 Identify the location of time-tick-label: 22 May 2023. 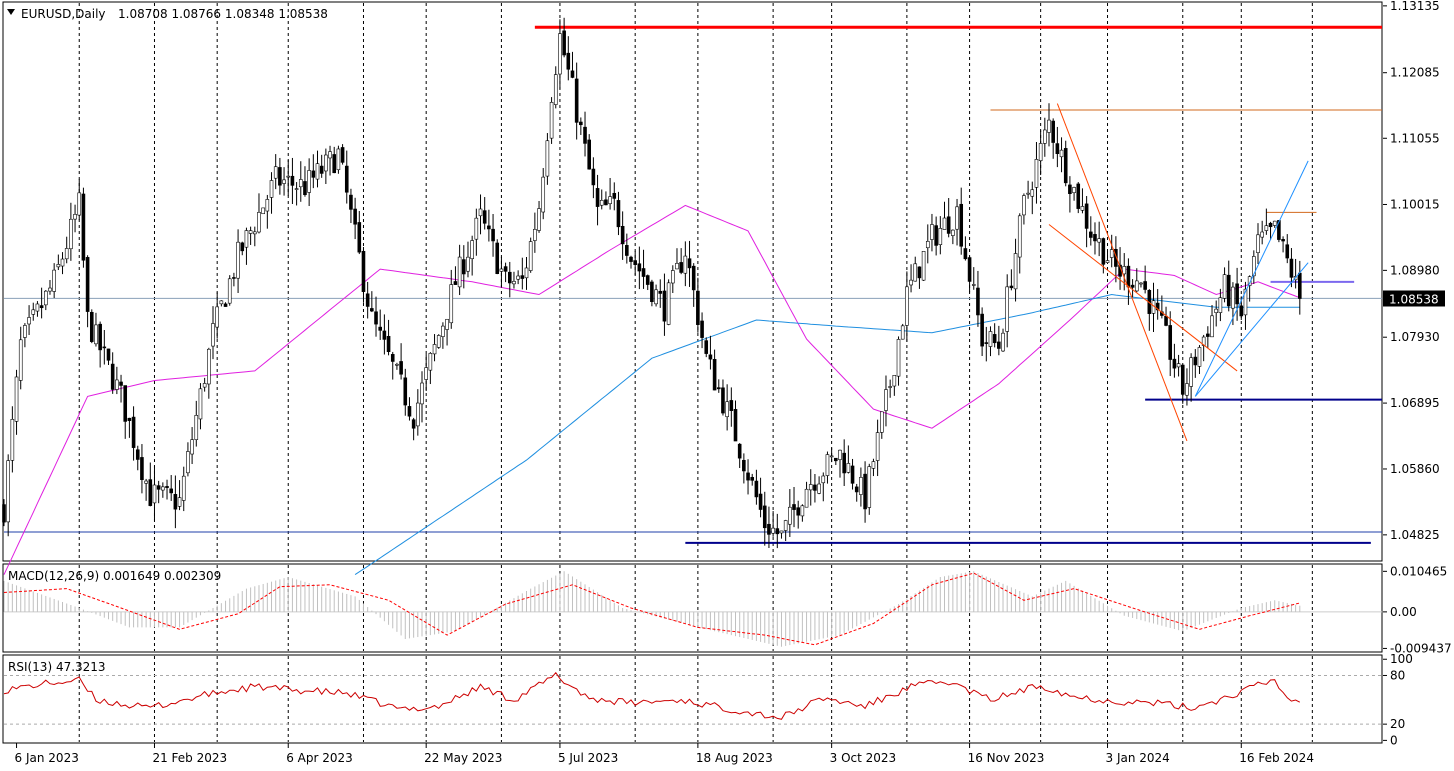
(463, 758).